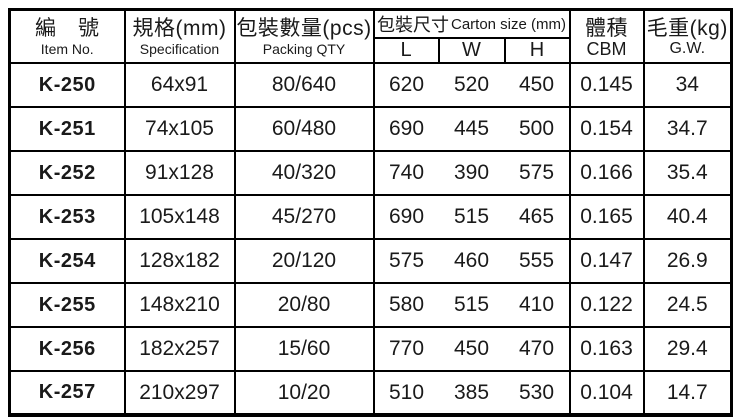 Image resolution: width=738 pixels, height=417 pixels. What do you see at coordinates (179, 217) in the screenshot?
I see `cell-specification: 105x148` at bounding box center [179, 217].